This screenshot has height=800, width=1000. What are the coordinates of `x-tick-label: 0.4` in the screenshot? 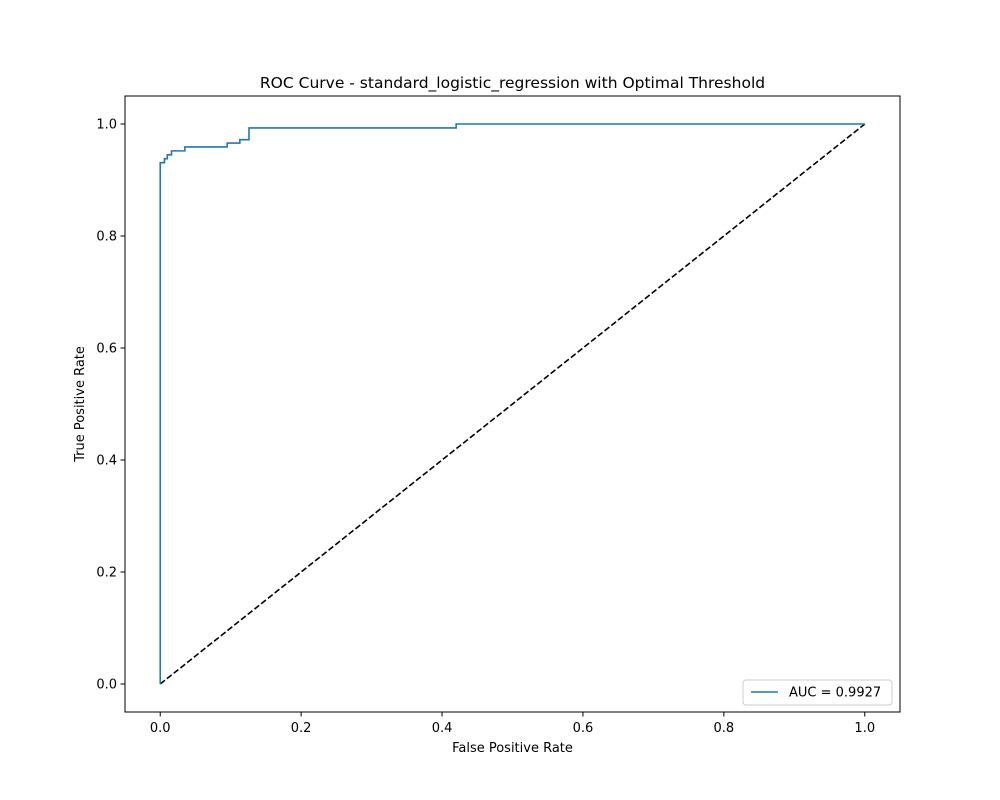 It's located at (442, 728).